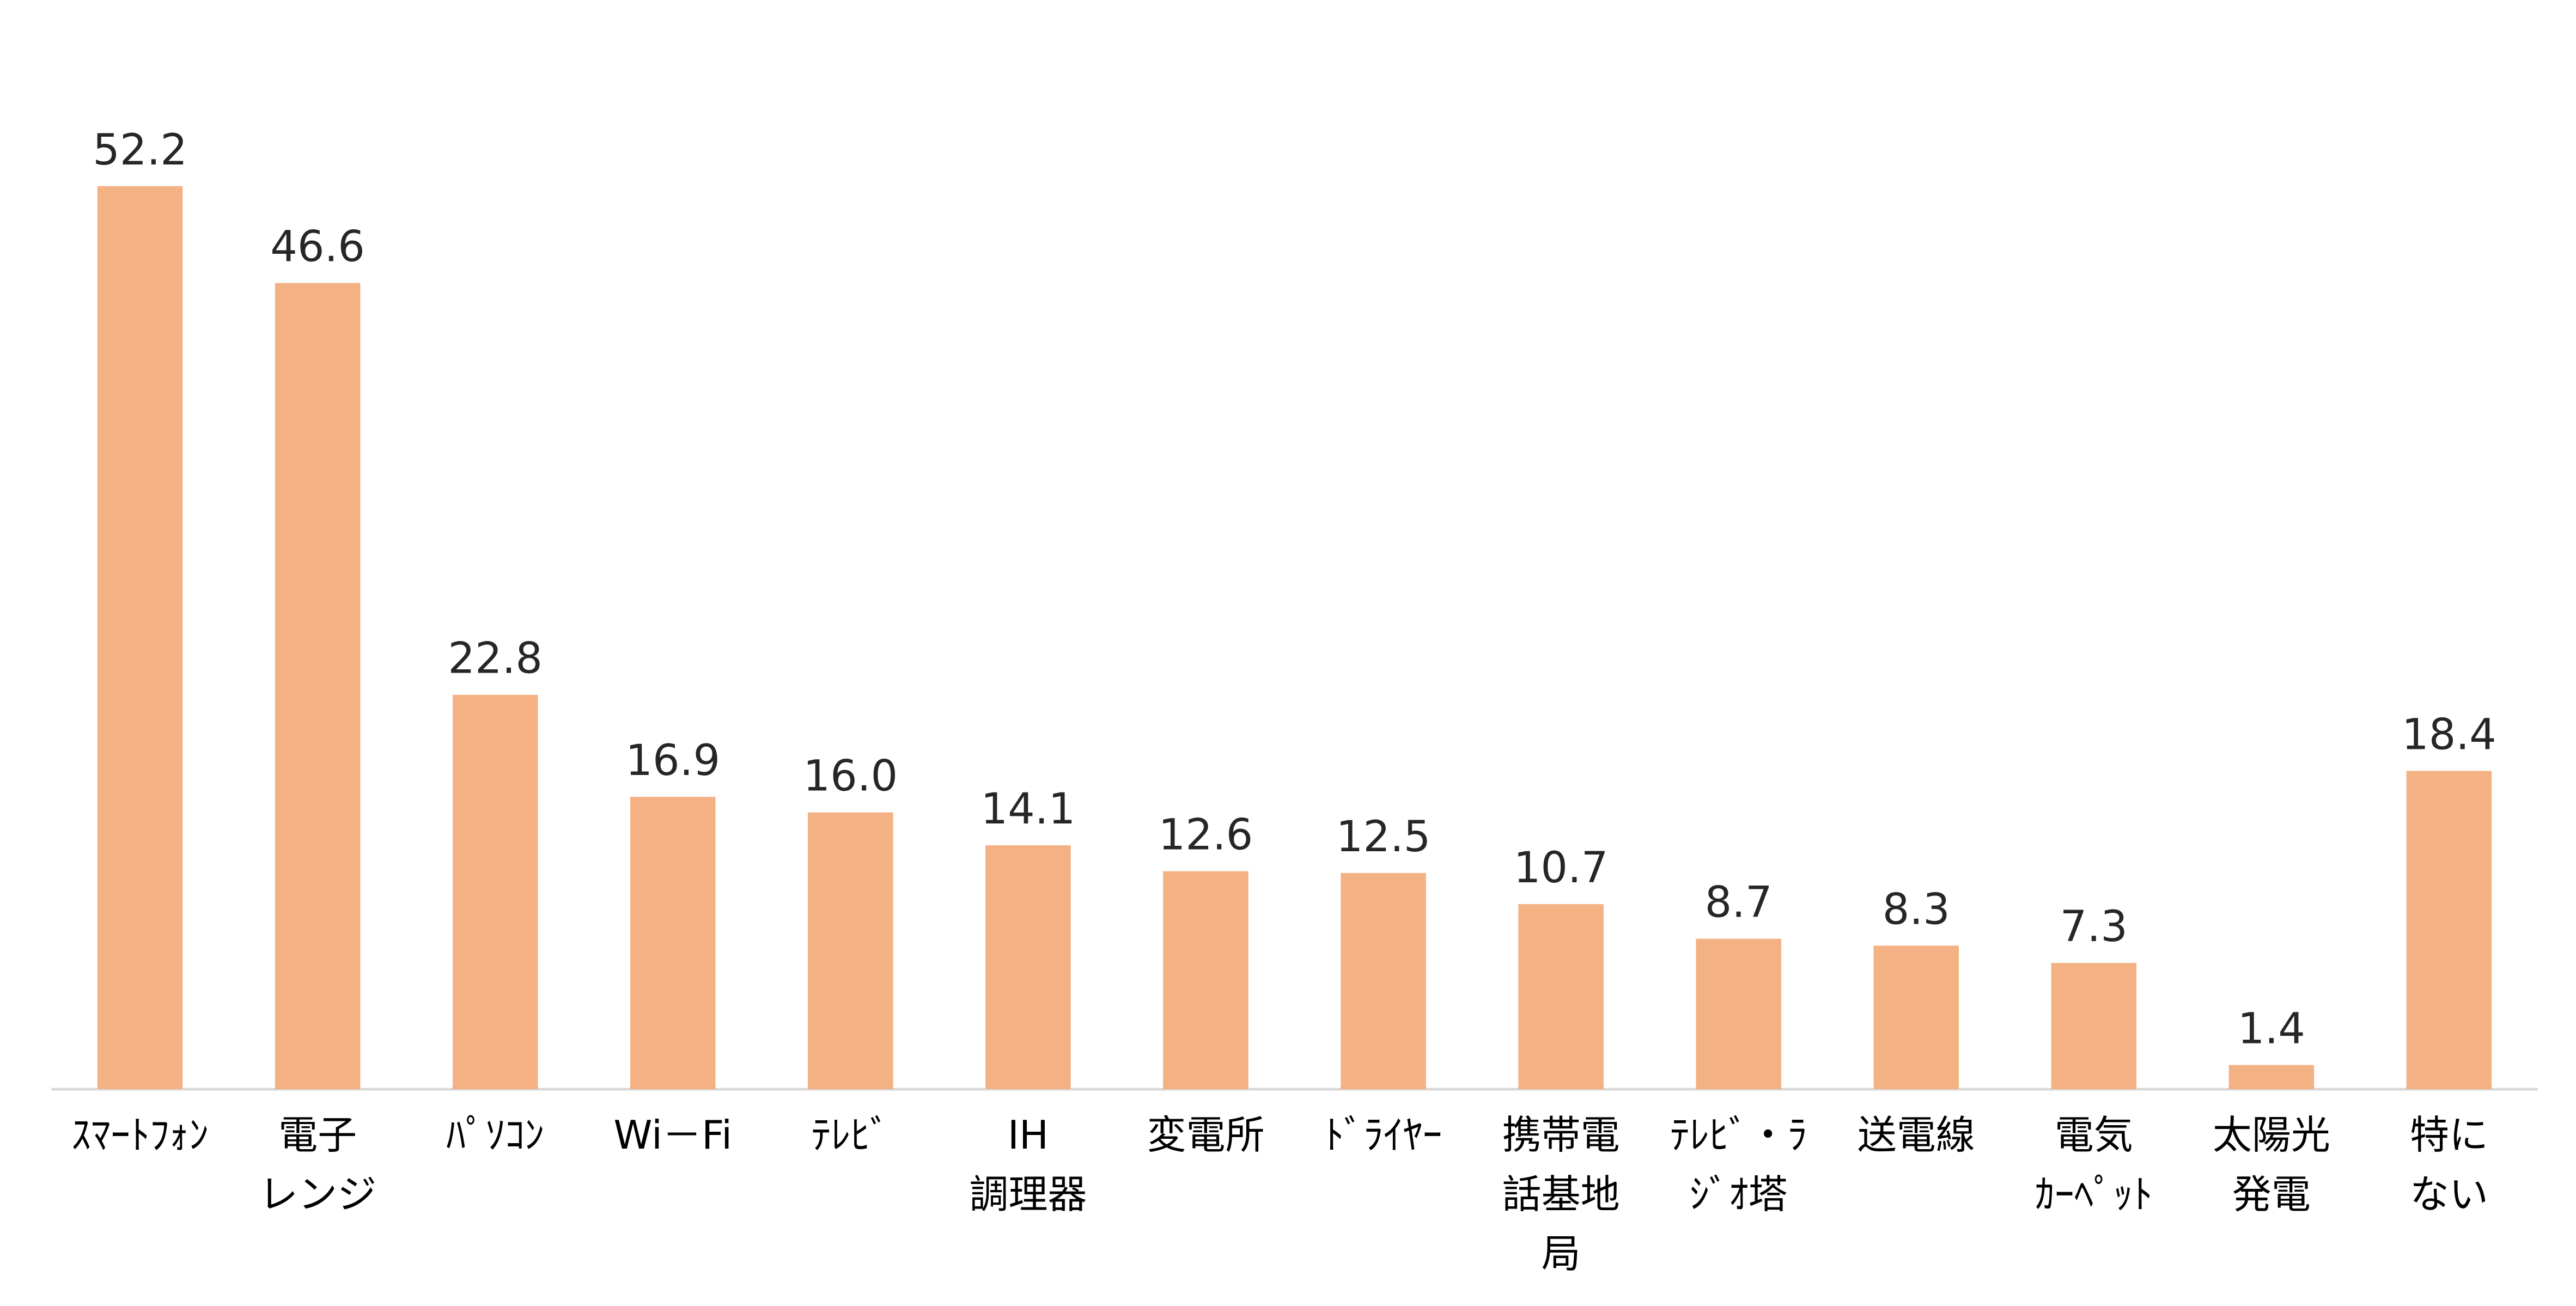  What do you see at coordinates (2449, 1164) in the screenshot?
I see `x-tick-label: 特に ない` at bounding box center [2449, 1164].